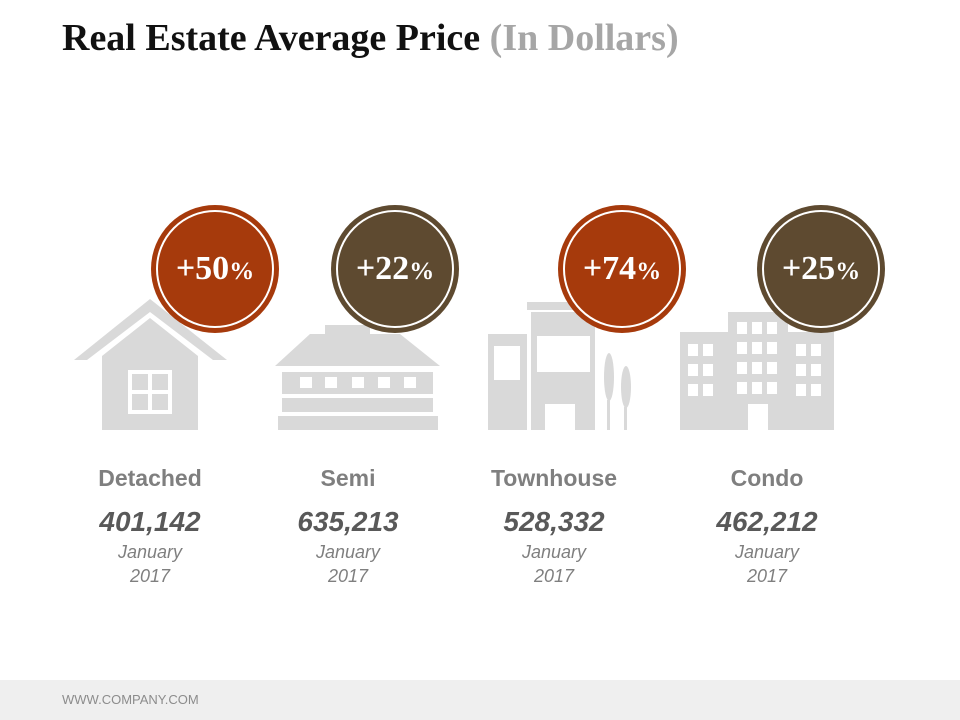  What do you see at coordinates (382, 268) in the screenshot?
I see `change-value: +22` at bounding box center [382, 268].